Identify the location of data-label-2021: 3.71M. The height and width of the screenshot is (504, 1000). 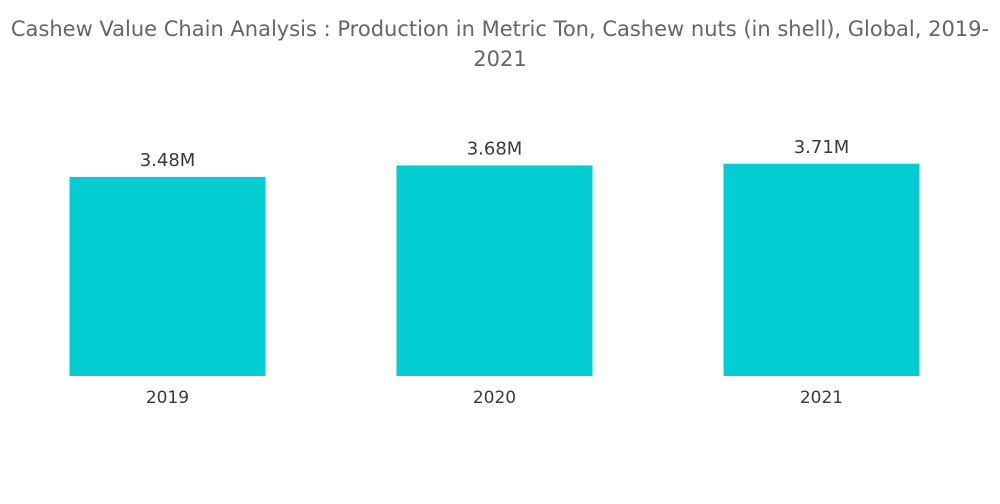
(822, 147).